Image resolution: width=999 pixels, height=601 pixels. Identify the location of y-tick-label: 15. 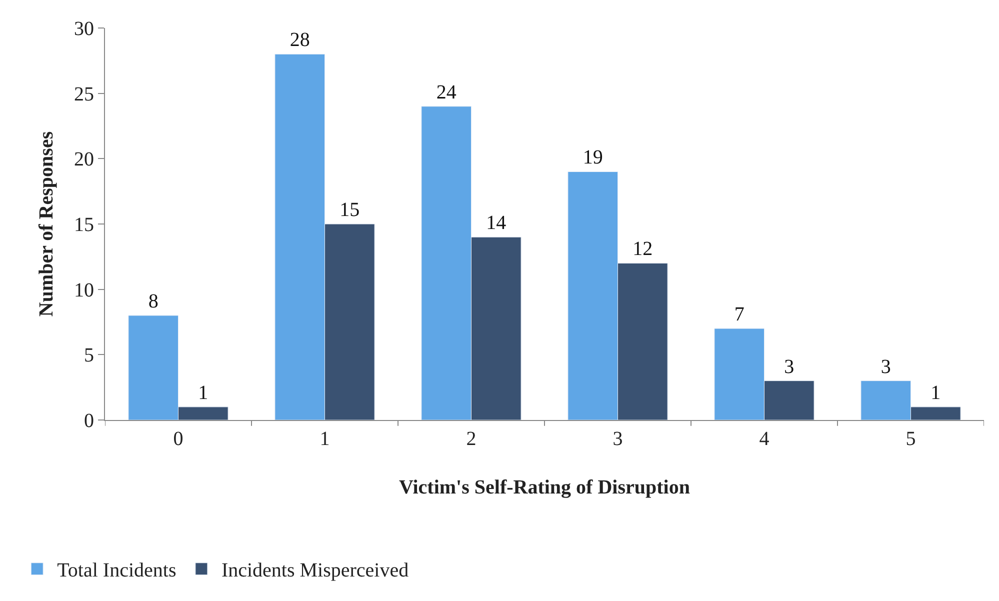
(84, 225).